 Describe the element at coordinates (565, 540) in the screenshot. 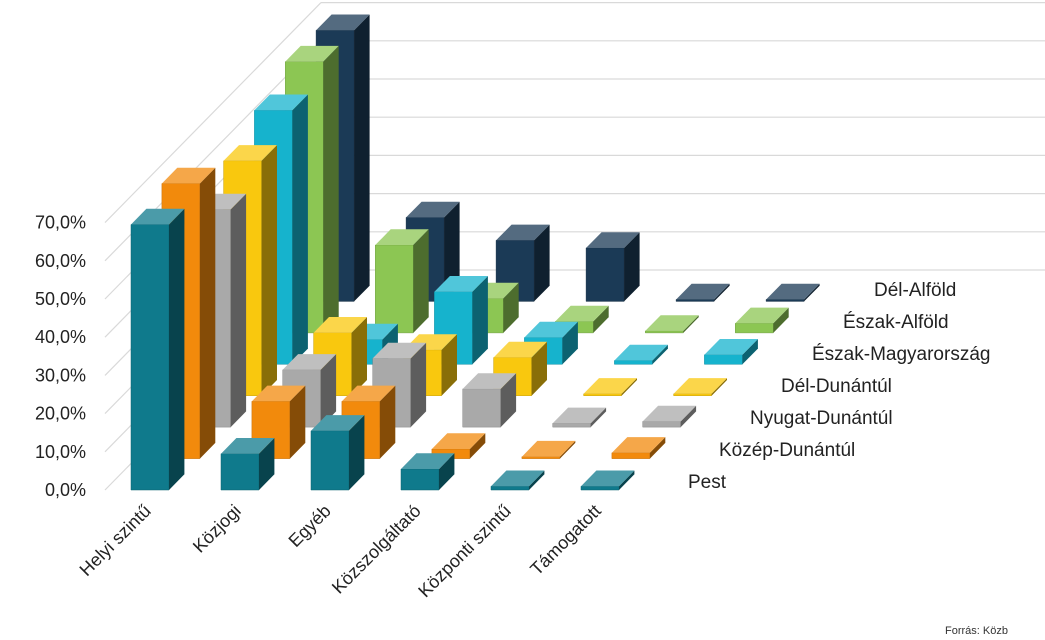

I see `x-tick-label: Támogatott` at that location.